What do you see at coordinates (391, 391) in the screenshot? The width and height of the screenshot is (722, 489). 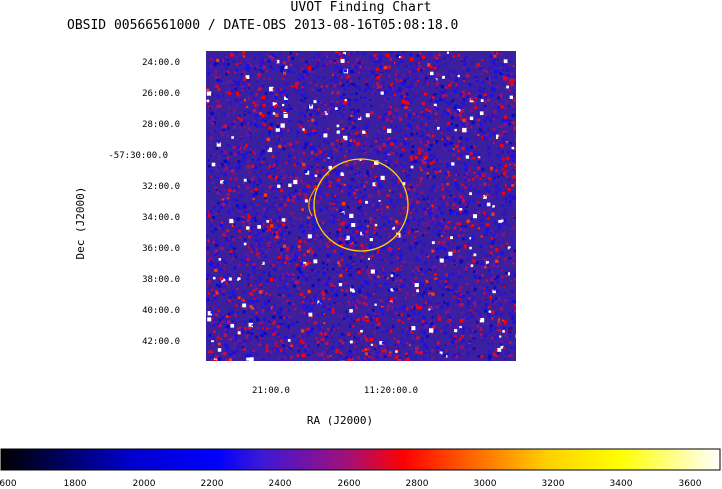 I see `x-tick-label: 11:20:00.0` at bounding box center [391, 391].